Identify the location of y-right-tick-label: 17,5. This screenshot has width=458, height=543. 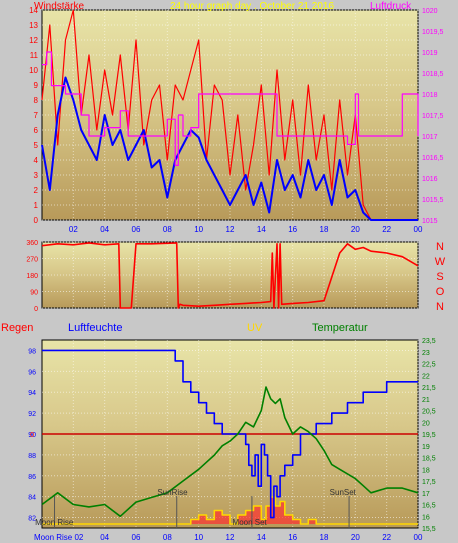
(429, 482).